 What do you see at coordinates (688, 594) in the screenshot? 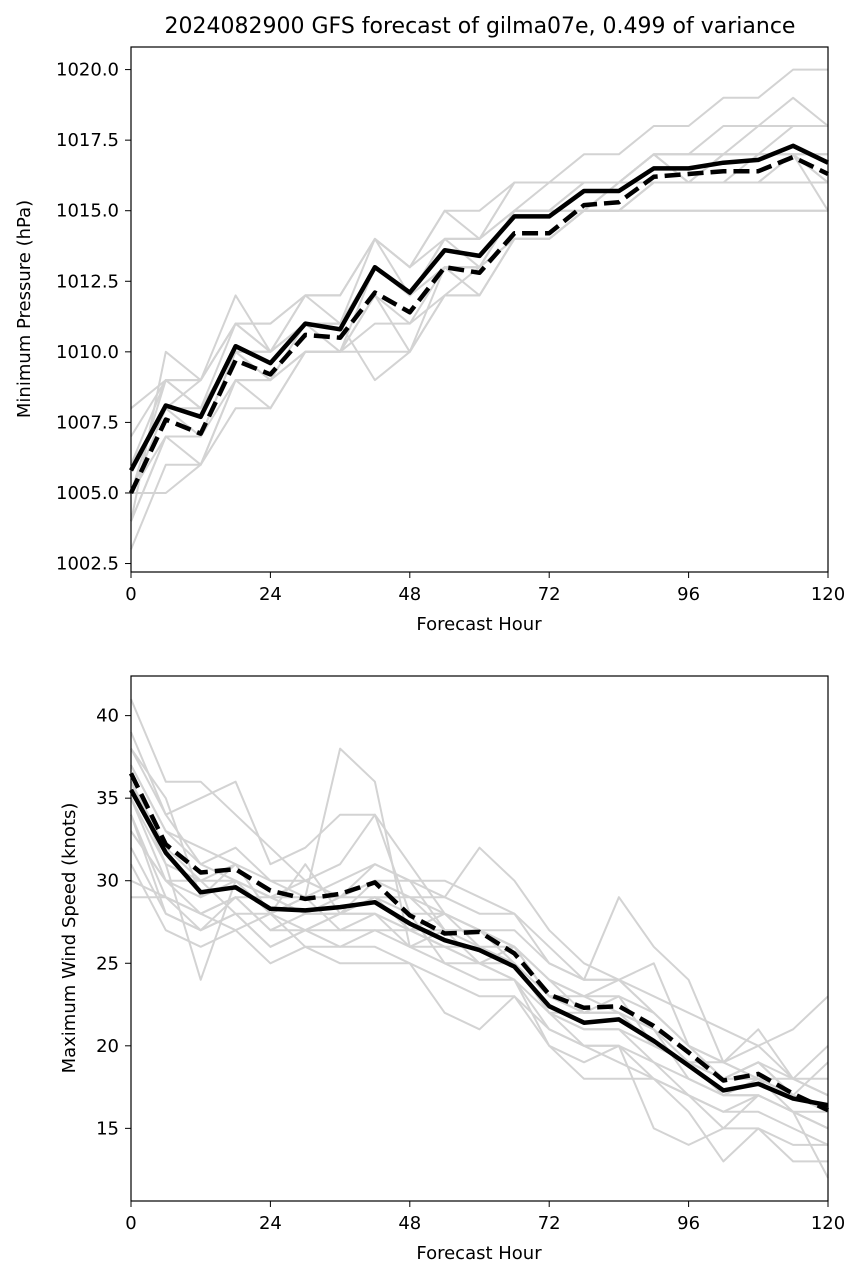
I see `pressure-x-tick-label: 96` at bounding box center [688, 594].